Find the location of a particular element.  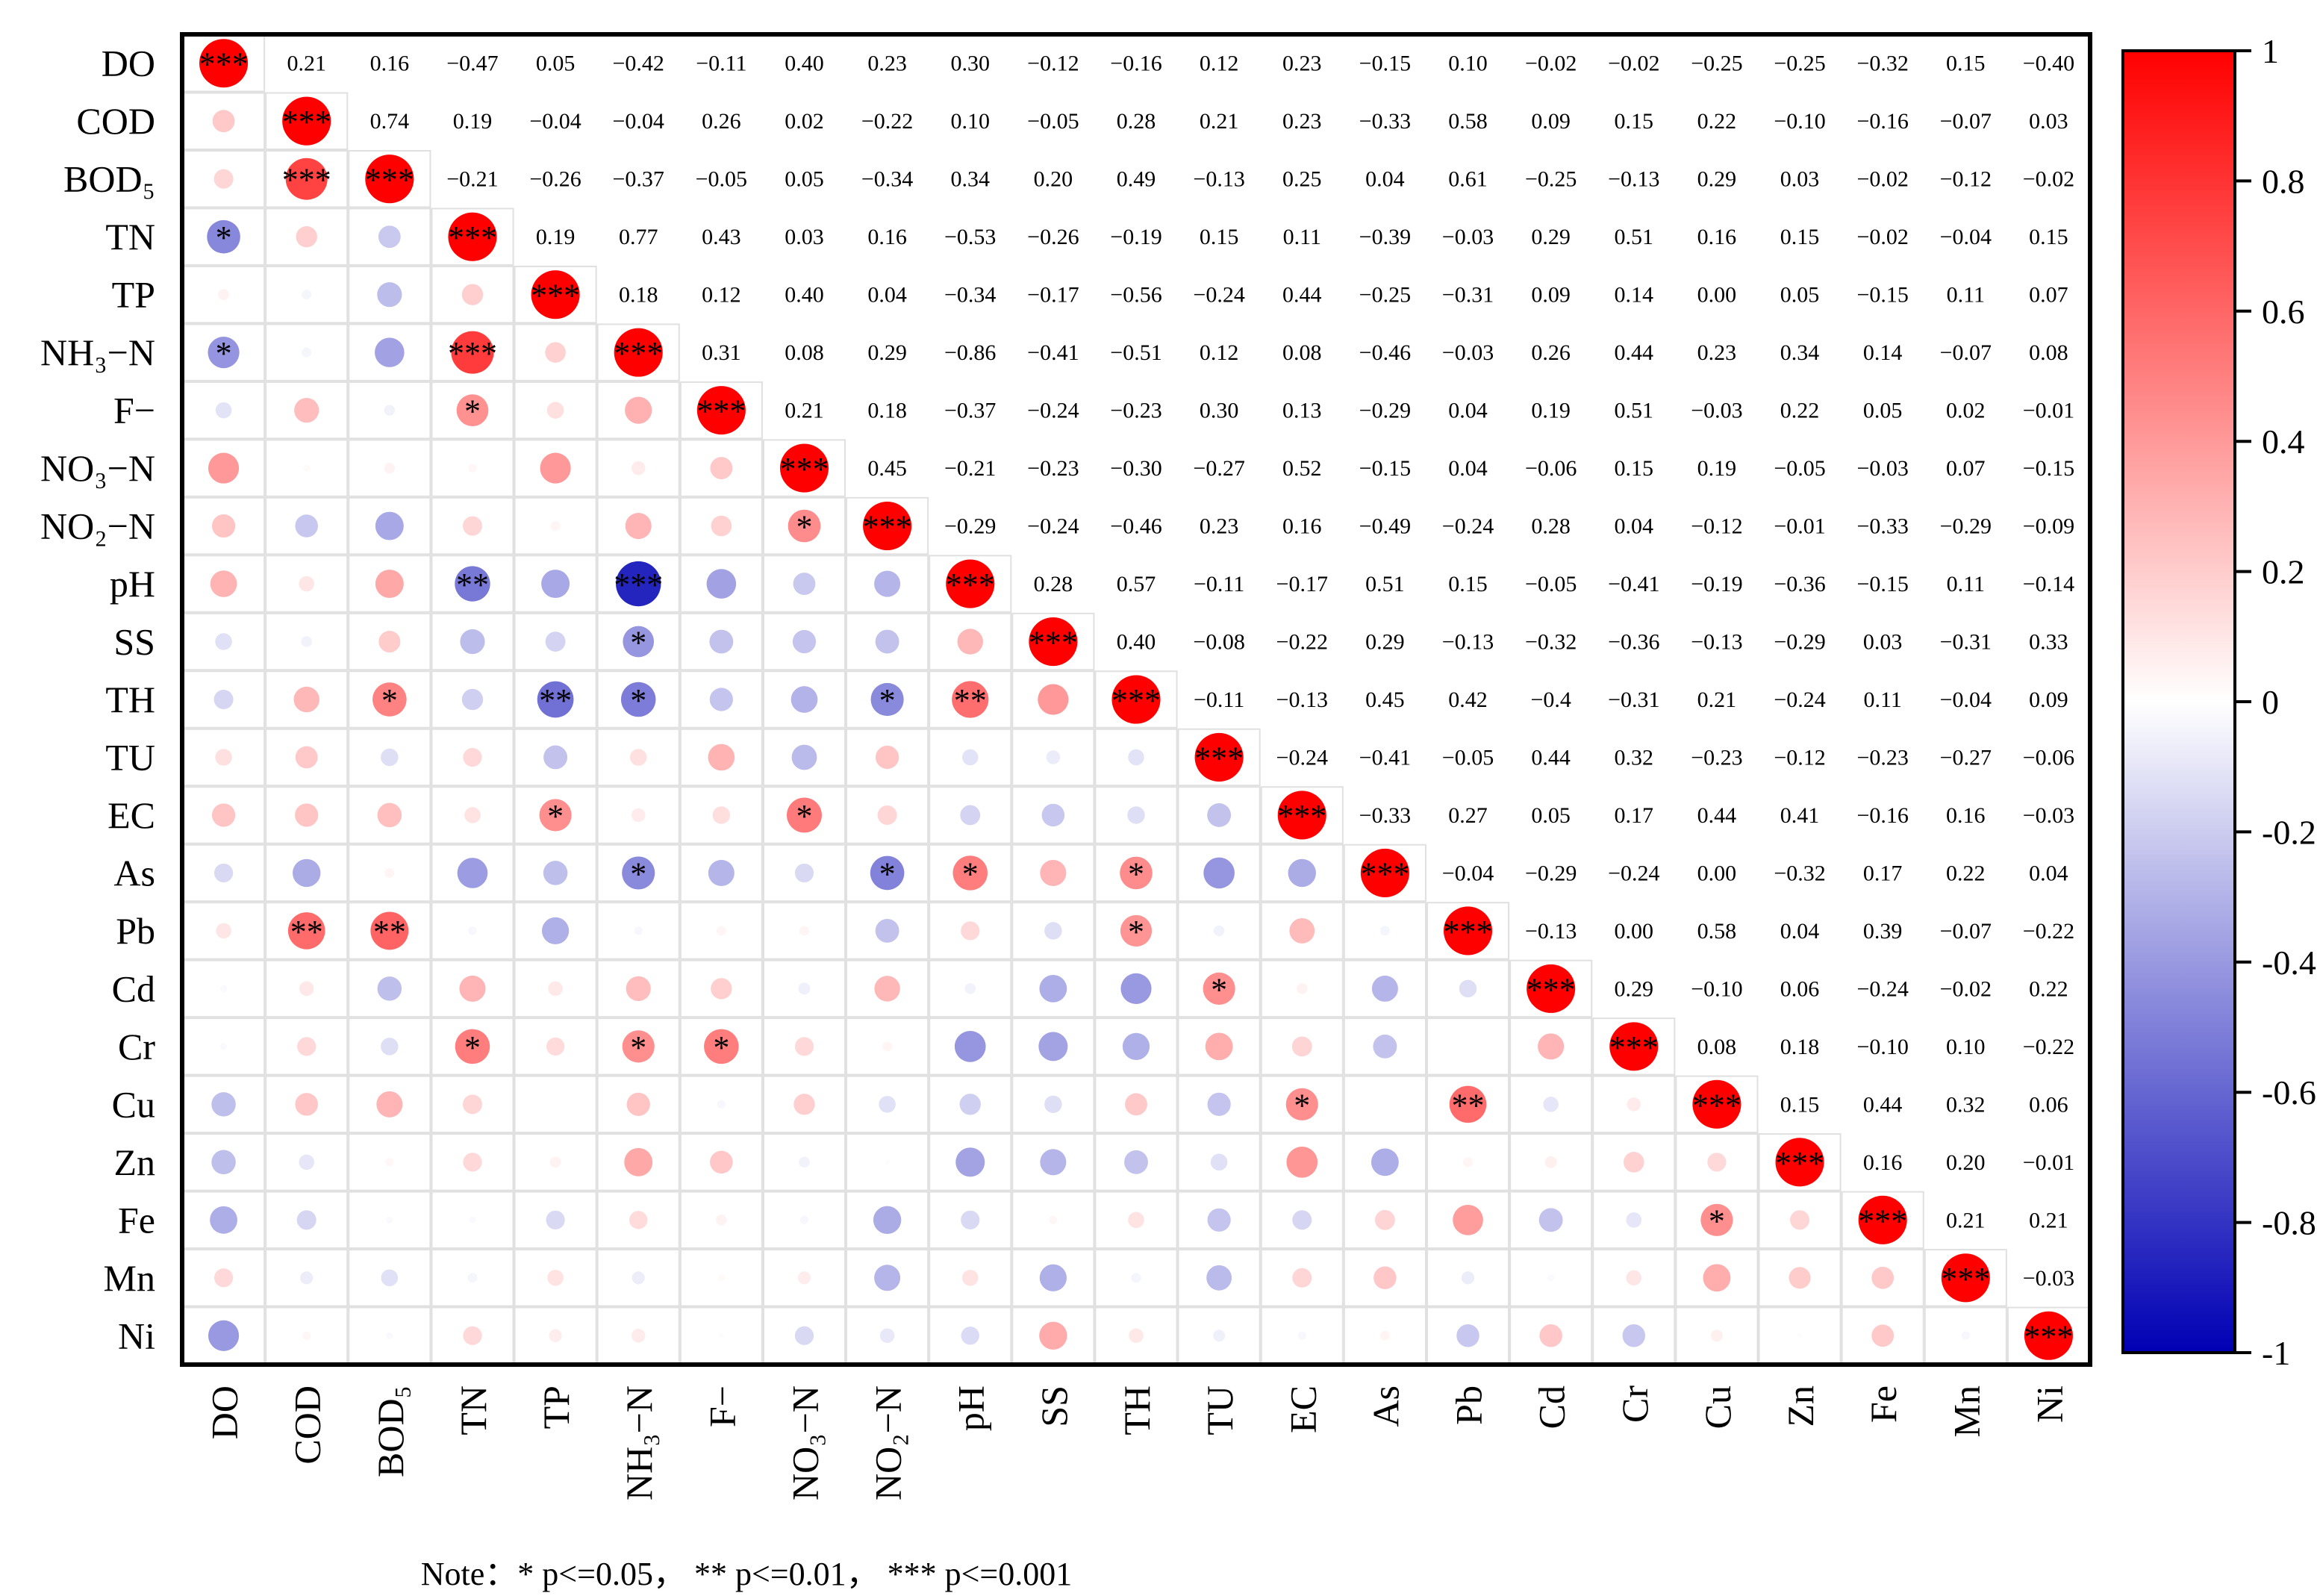

coefficient-label: −0.05 is located at coordinates (721, 179).